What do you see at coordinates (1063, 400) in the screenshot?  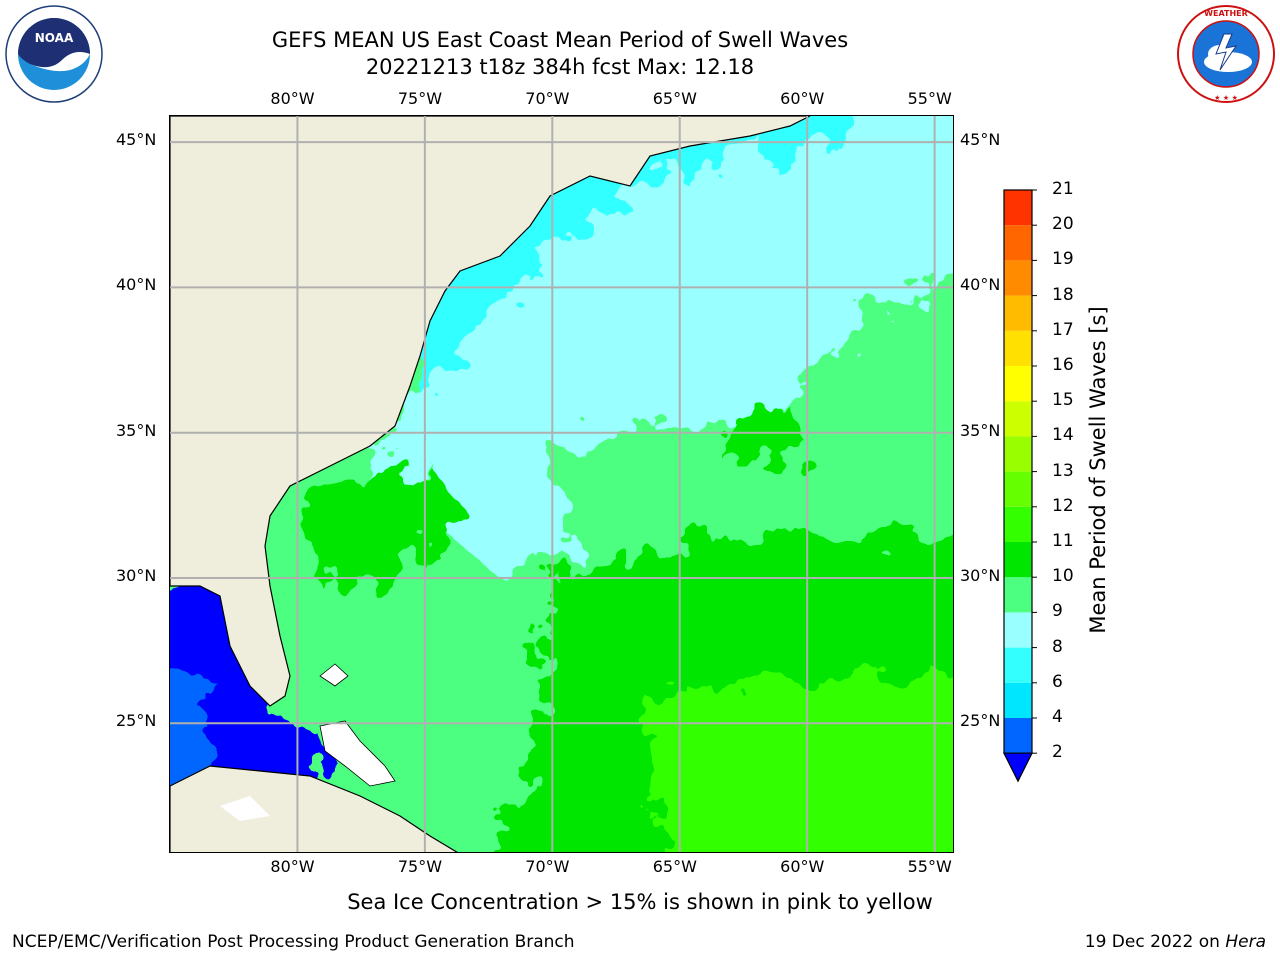 I see `colorbar-tick-label: 15` at bounding box center [1063, 400].